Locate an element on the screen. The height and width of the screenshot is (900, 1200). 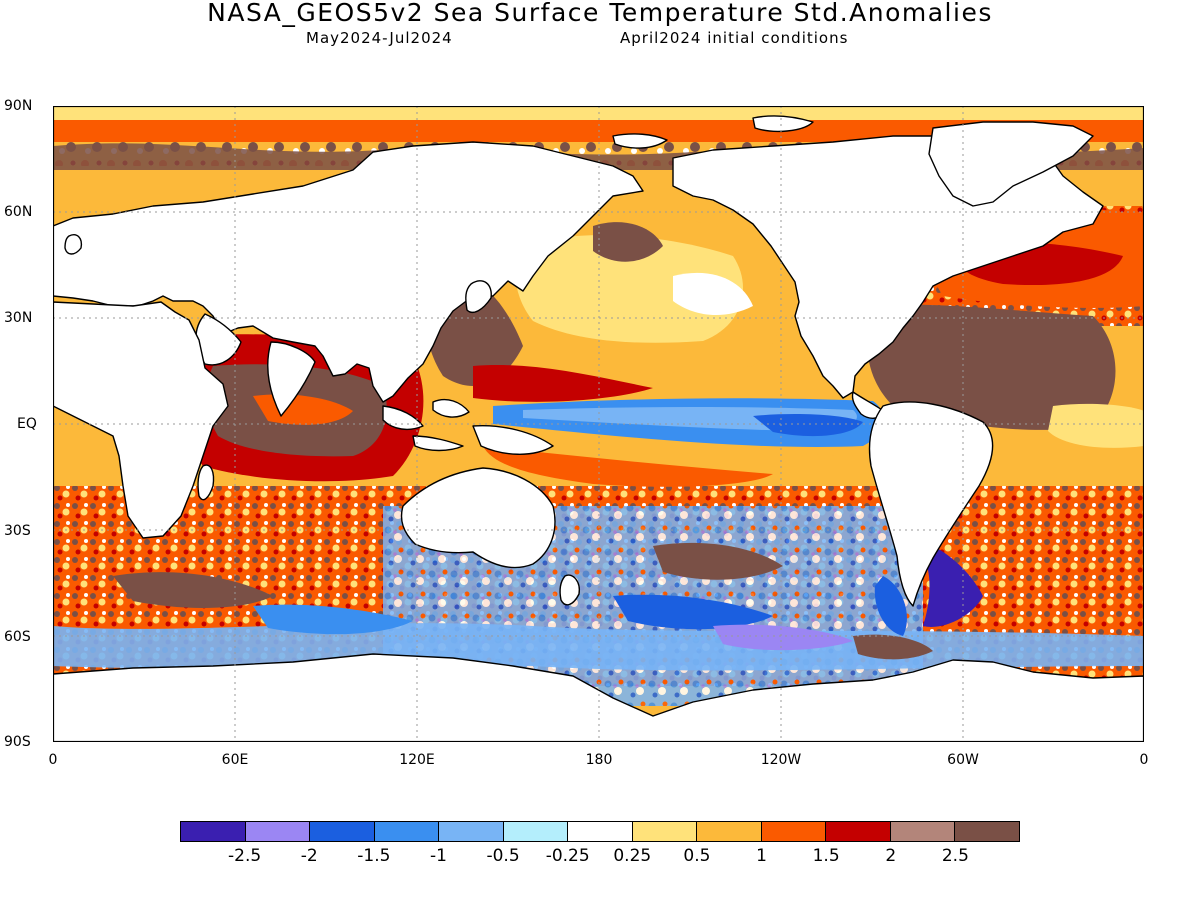
lat-label-90n: 90N is located at coordinates (18, 106).